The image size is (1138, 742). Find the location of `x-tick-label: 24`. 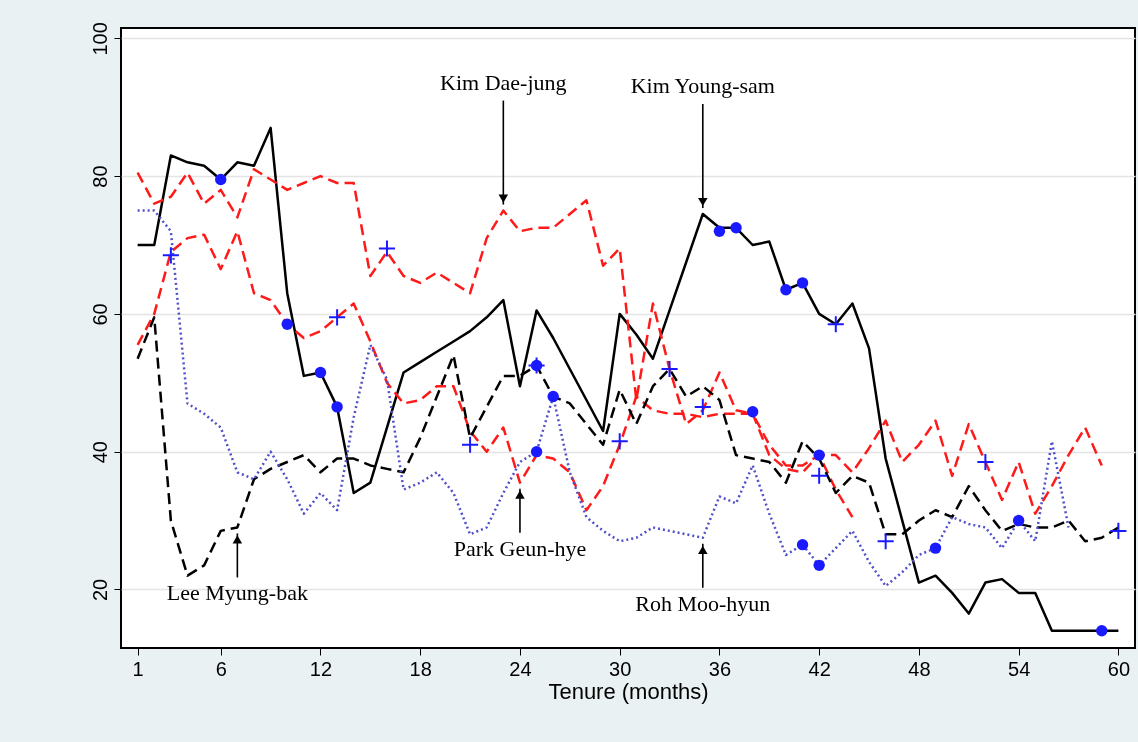

x-tick-label: 24 is located at coordinates (520, 668).